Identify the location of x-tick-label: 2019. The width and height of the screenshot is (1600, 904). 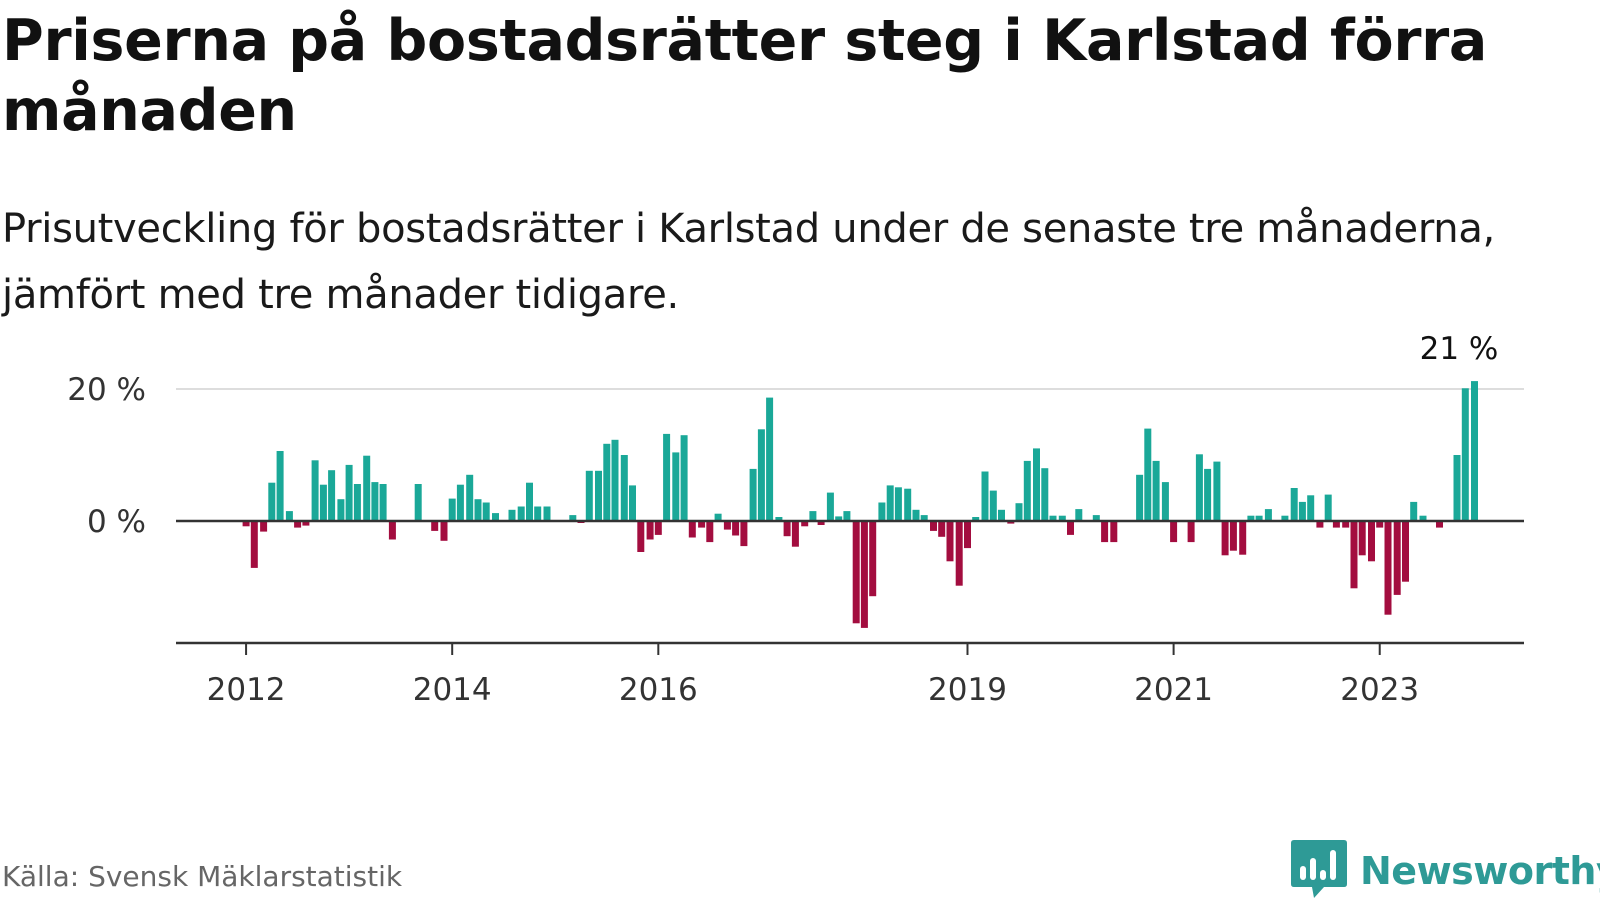
(967, 690).